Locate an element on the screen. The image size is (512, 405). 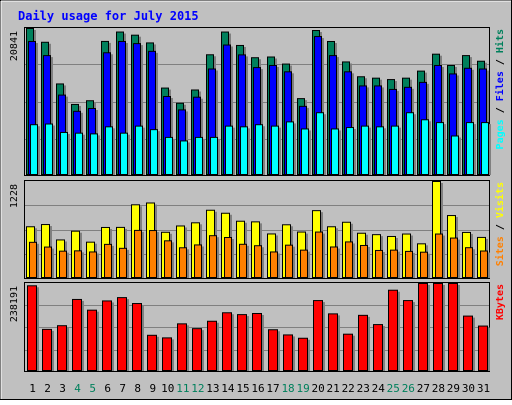
x-tick-label-24: 24 is located at coordinates (379, 388).